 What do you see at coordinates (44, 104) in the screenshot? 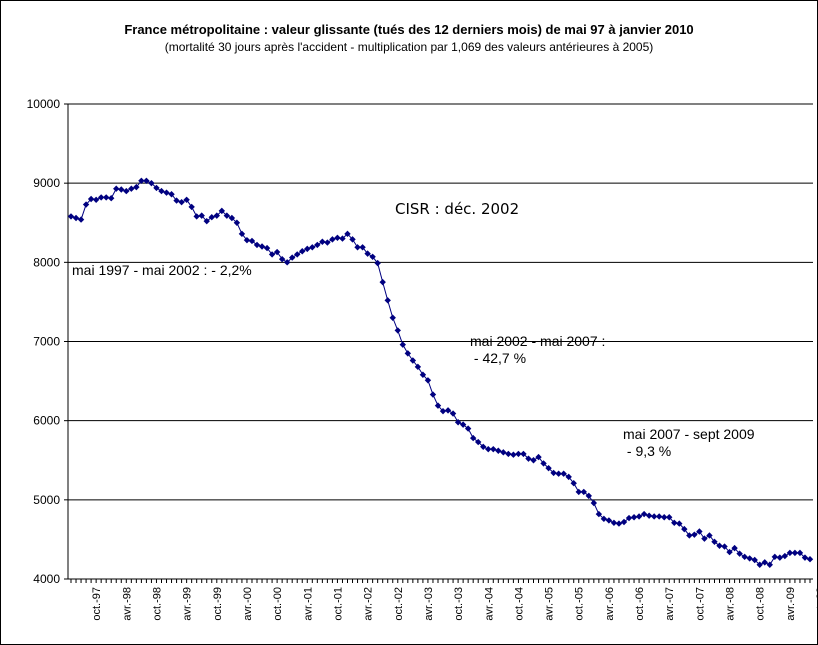
I see `y-tick-label-10000: 10000` at bounding box center [44, 104].